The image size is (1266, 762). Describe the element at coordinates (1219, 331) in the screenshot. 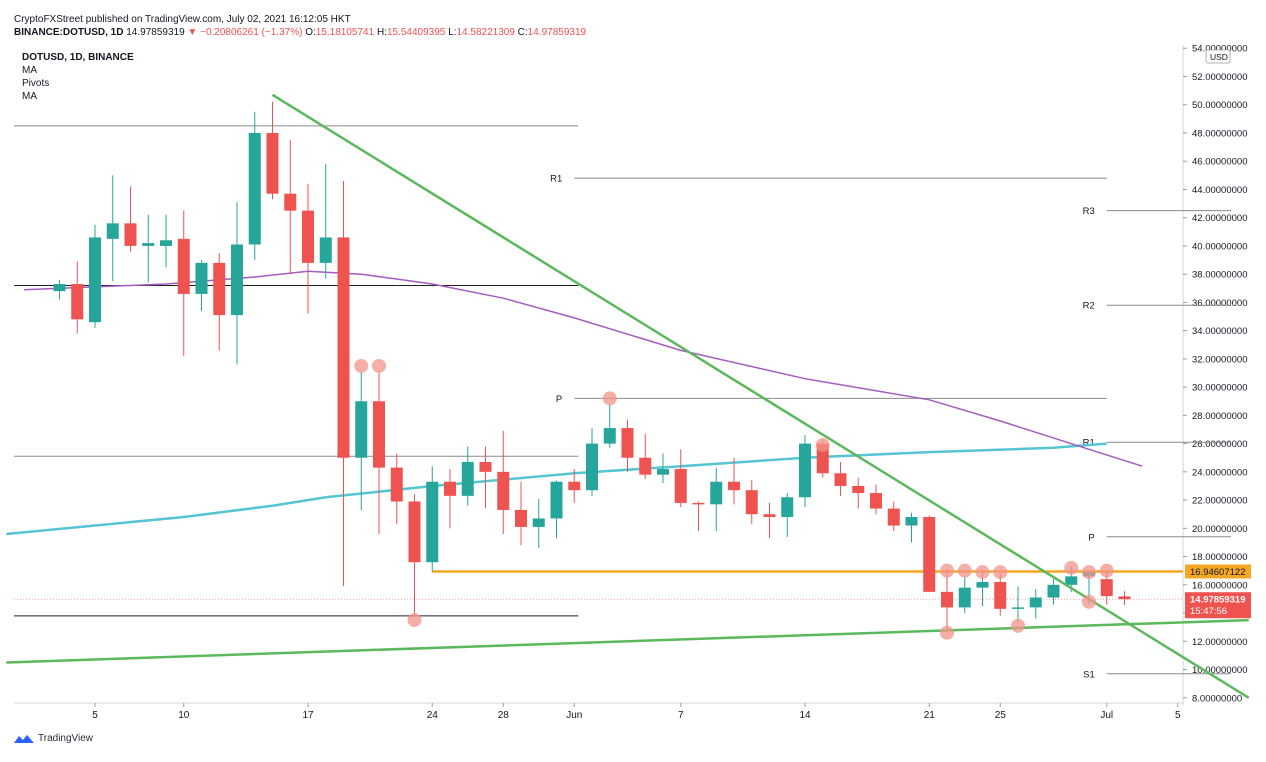

I see `price-tick-label: 34.00000000` at that location.